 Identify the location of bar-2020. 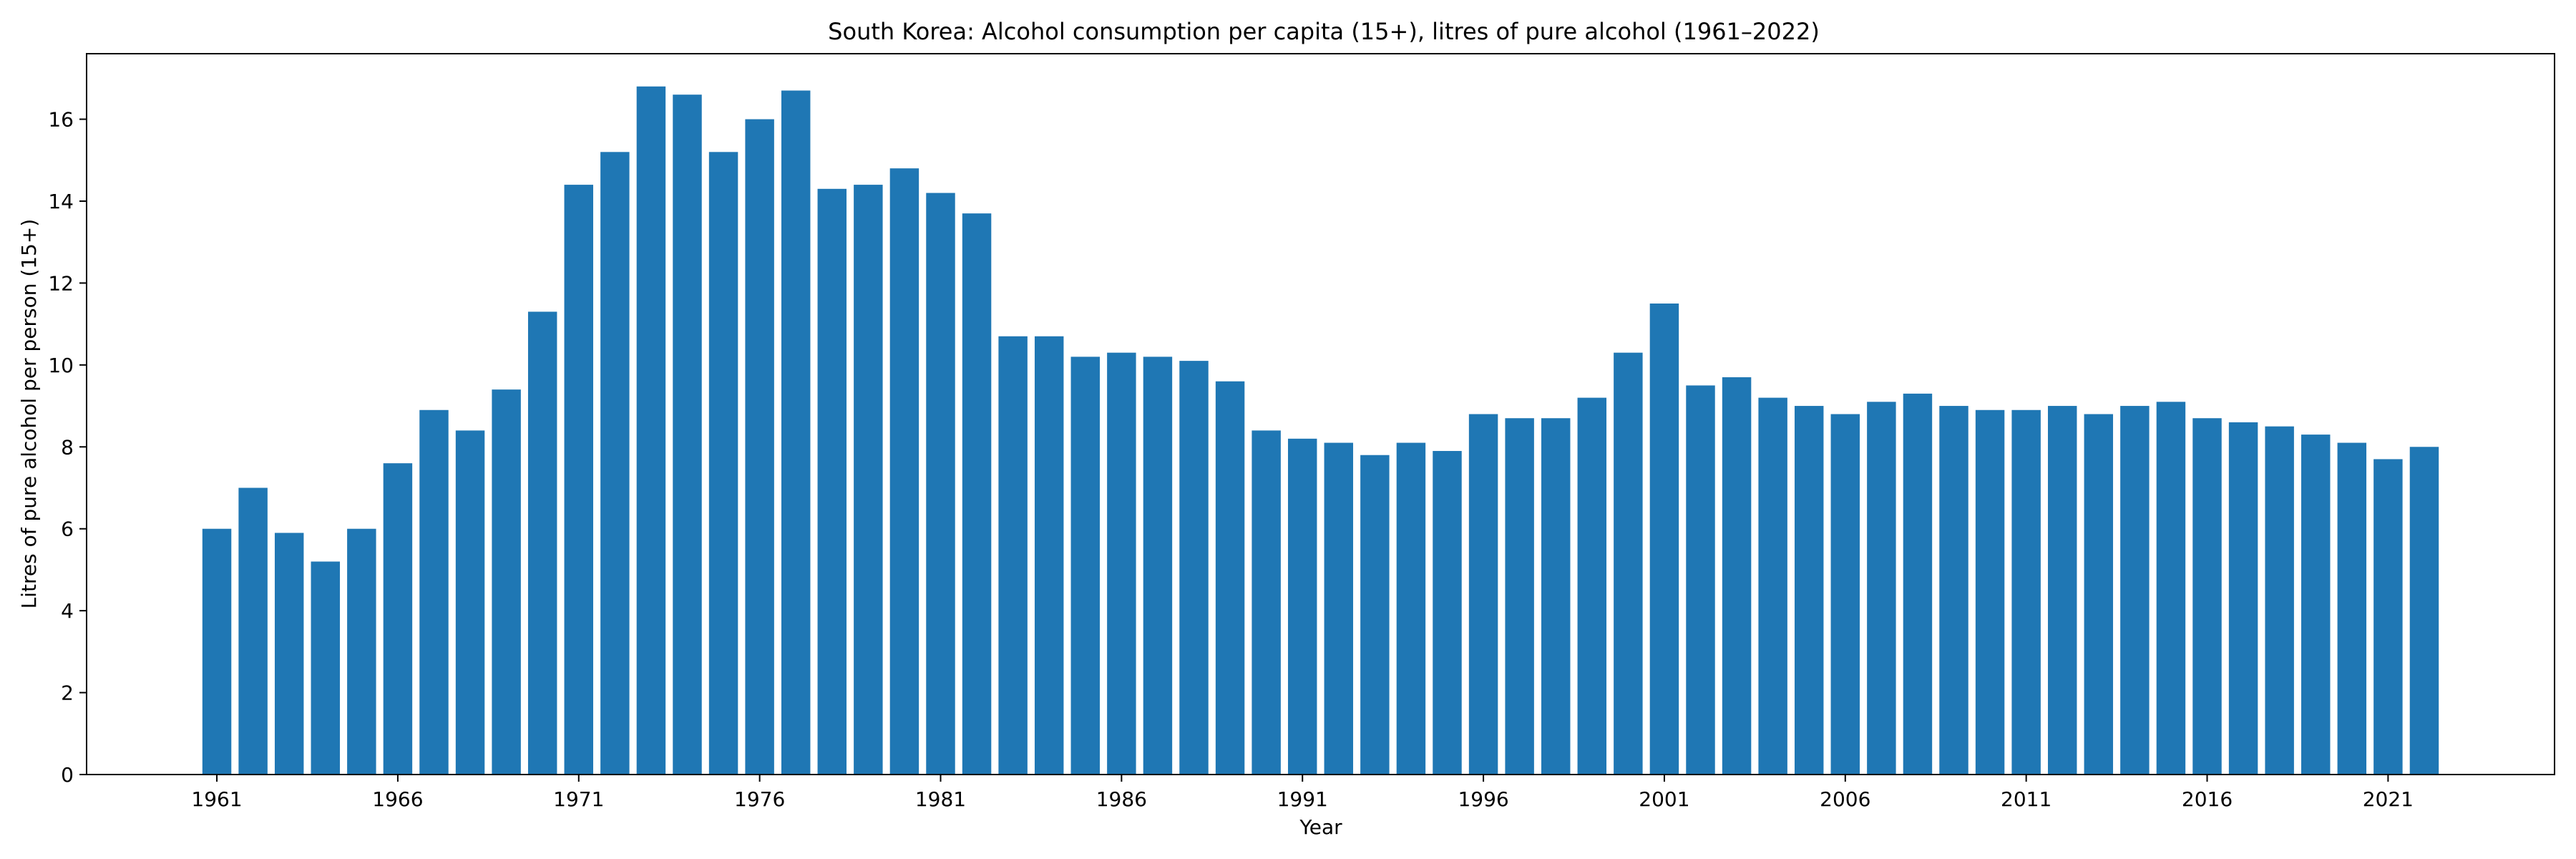
(2352, 608).